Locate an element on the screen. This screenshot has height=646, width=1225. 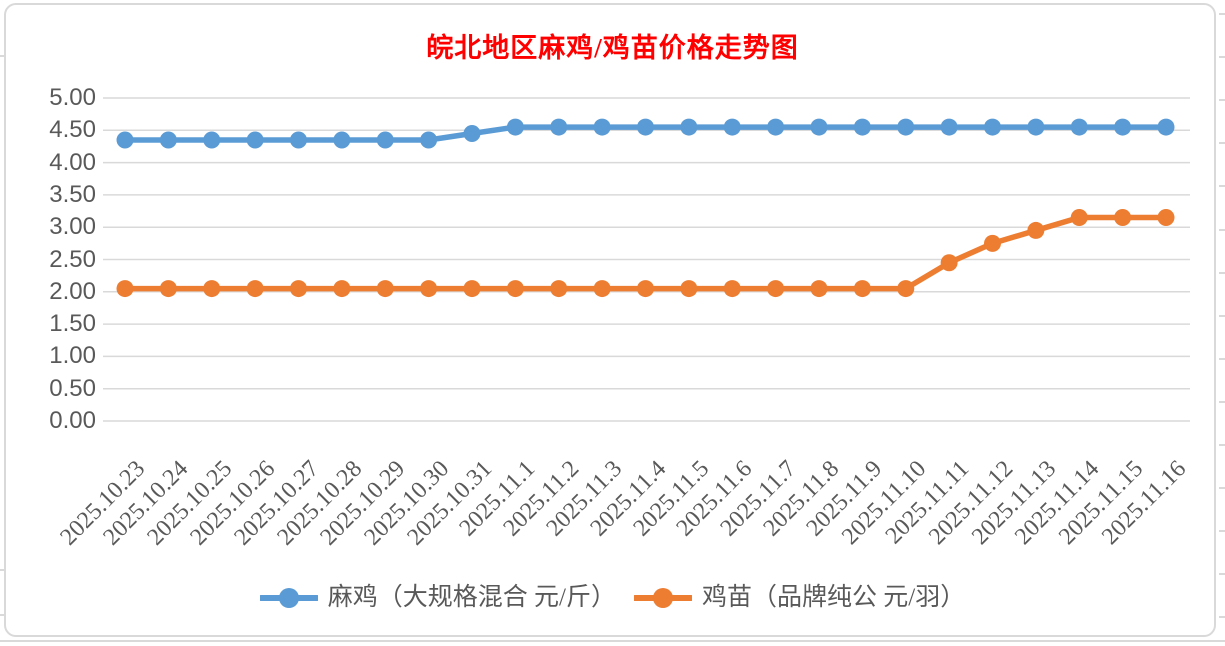
y-axis-tick-label: 1.00 is located at coordinates (72, 356).